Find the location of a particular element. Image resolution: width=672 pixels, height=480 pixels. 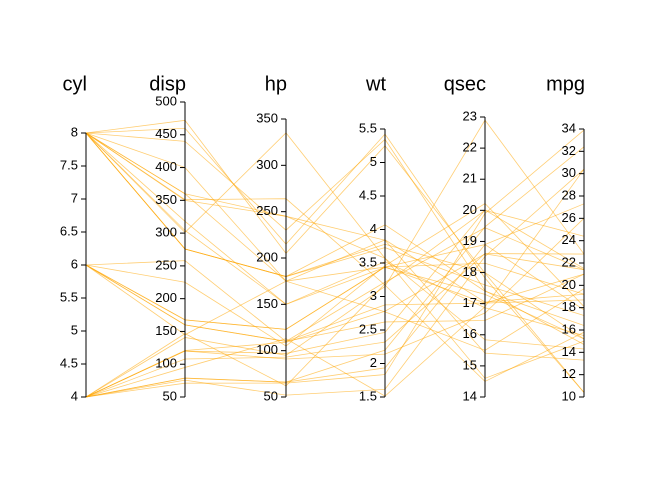

y-tick-label: 30 is located at coordinates (569, 172).